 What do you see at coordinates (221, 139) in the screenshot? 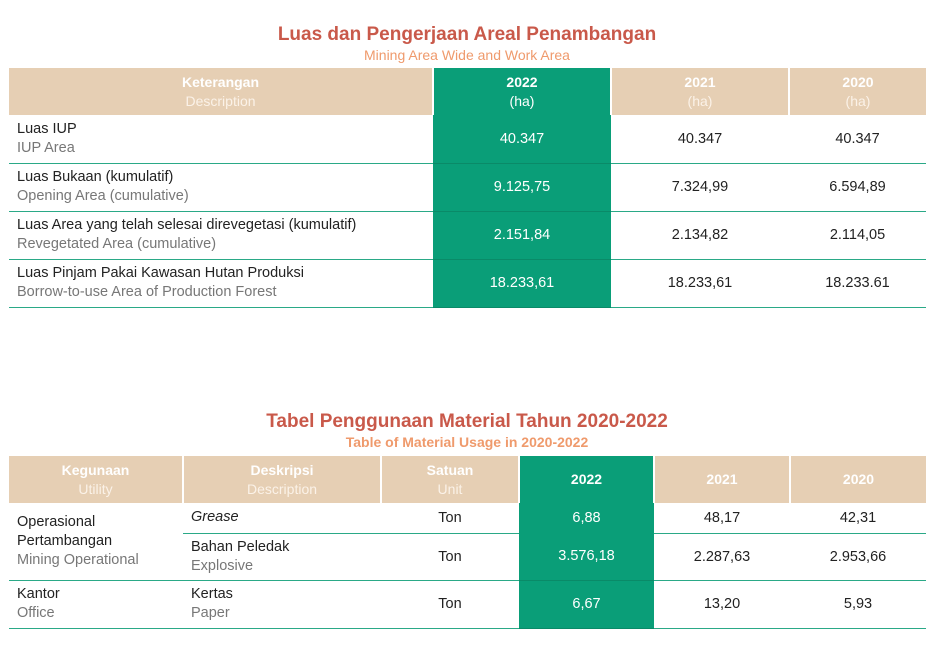
I see `row-label: Luas IUP IUP Area` at bounding box center [221, 139].